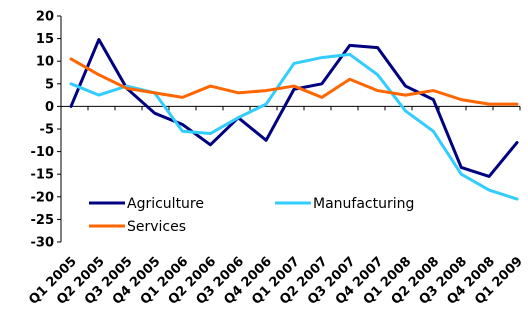 The image size is (528, 324). What do you see at coordinates (45, 39) in the screenshot?
I see `y-tick-label: 15` at bounding box center [45, 39].